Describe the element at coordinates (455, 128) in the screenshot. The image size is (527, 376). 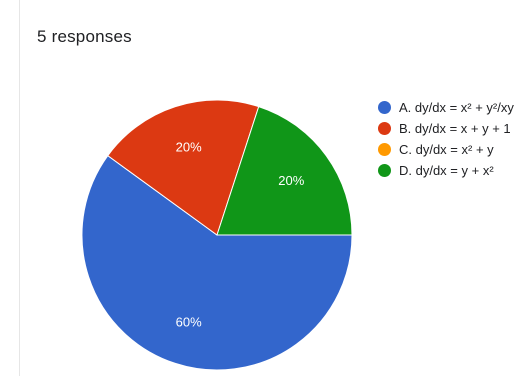
I see `legend-label-b: B. dy/dx = x + y + 1` at that location.